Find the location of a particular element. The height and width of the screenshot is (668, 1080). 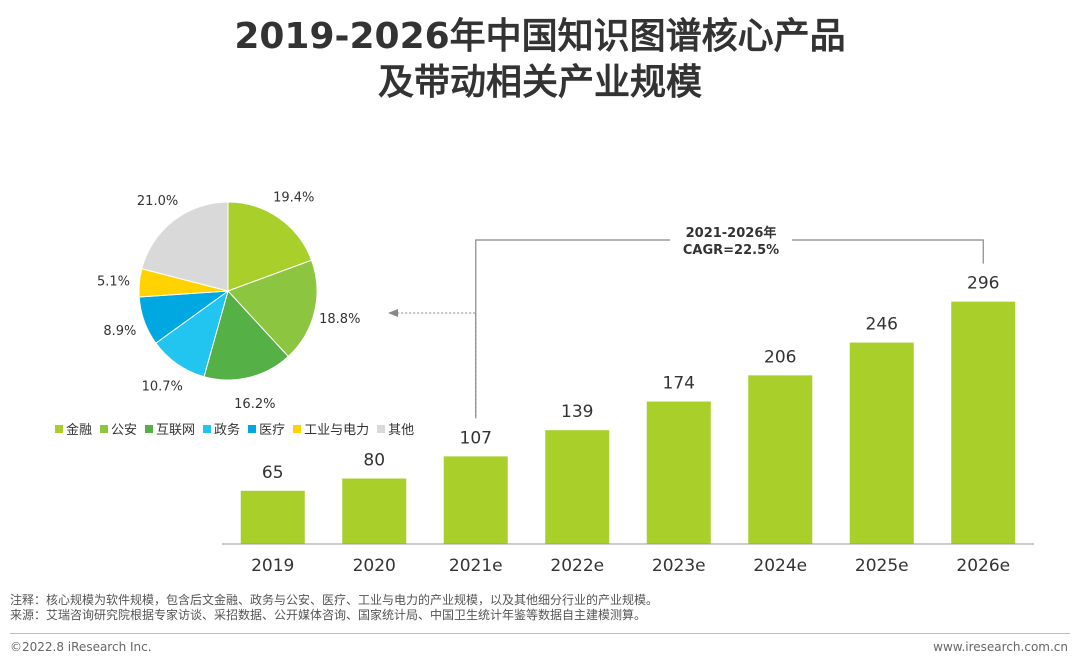

cagr-period-label: 2021-2026年 is located at coordinates (731, 233).